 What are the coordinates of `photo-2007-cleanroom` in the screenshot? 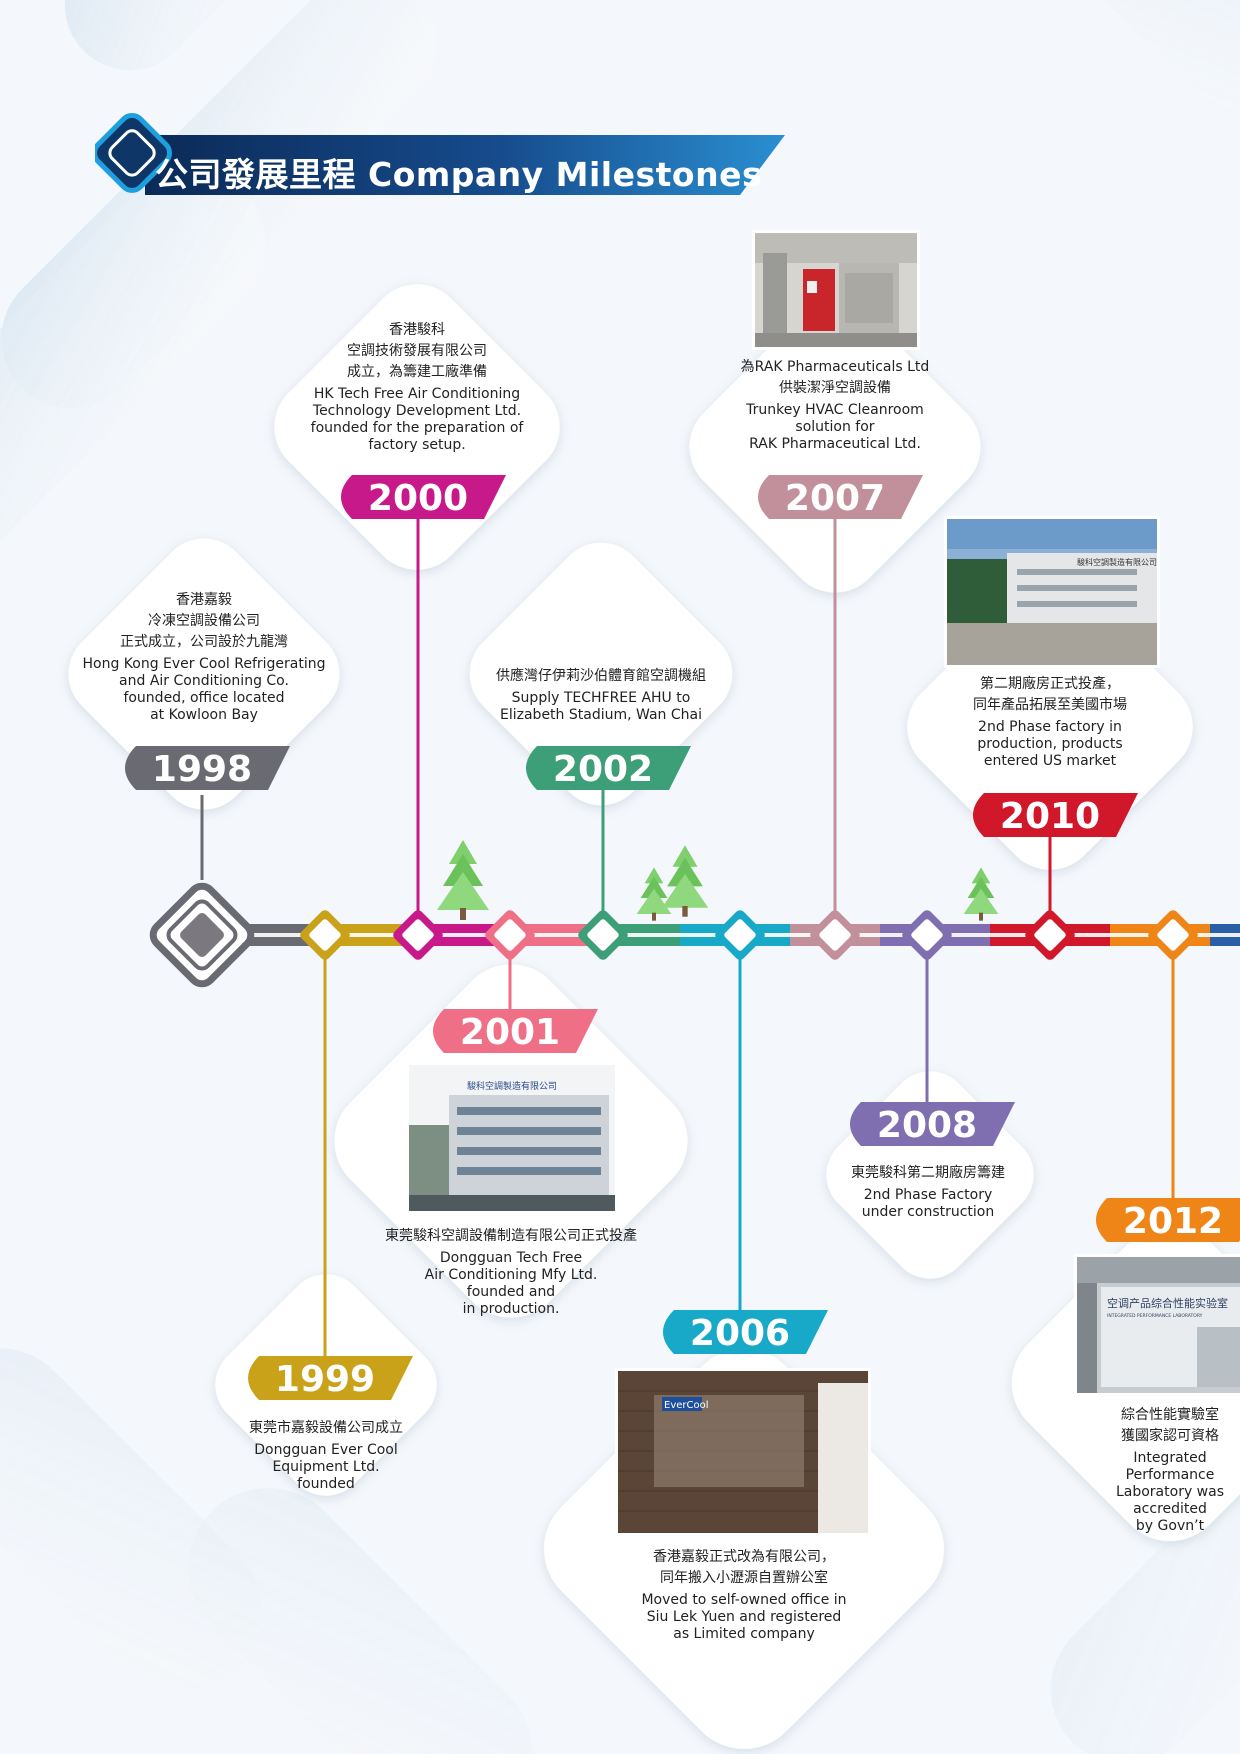 It's located at (836, 290).